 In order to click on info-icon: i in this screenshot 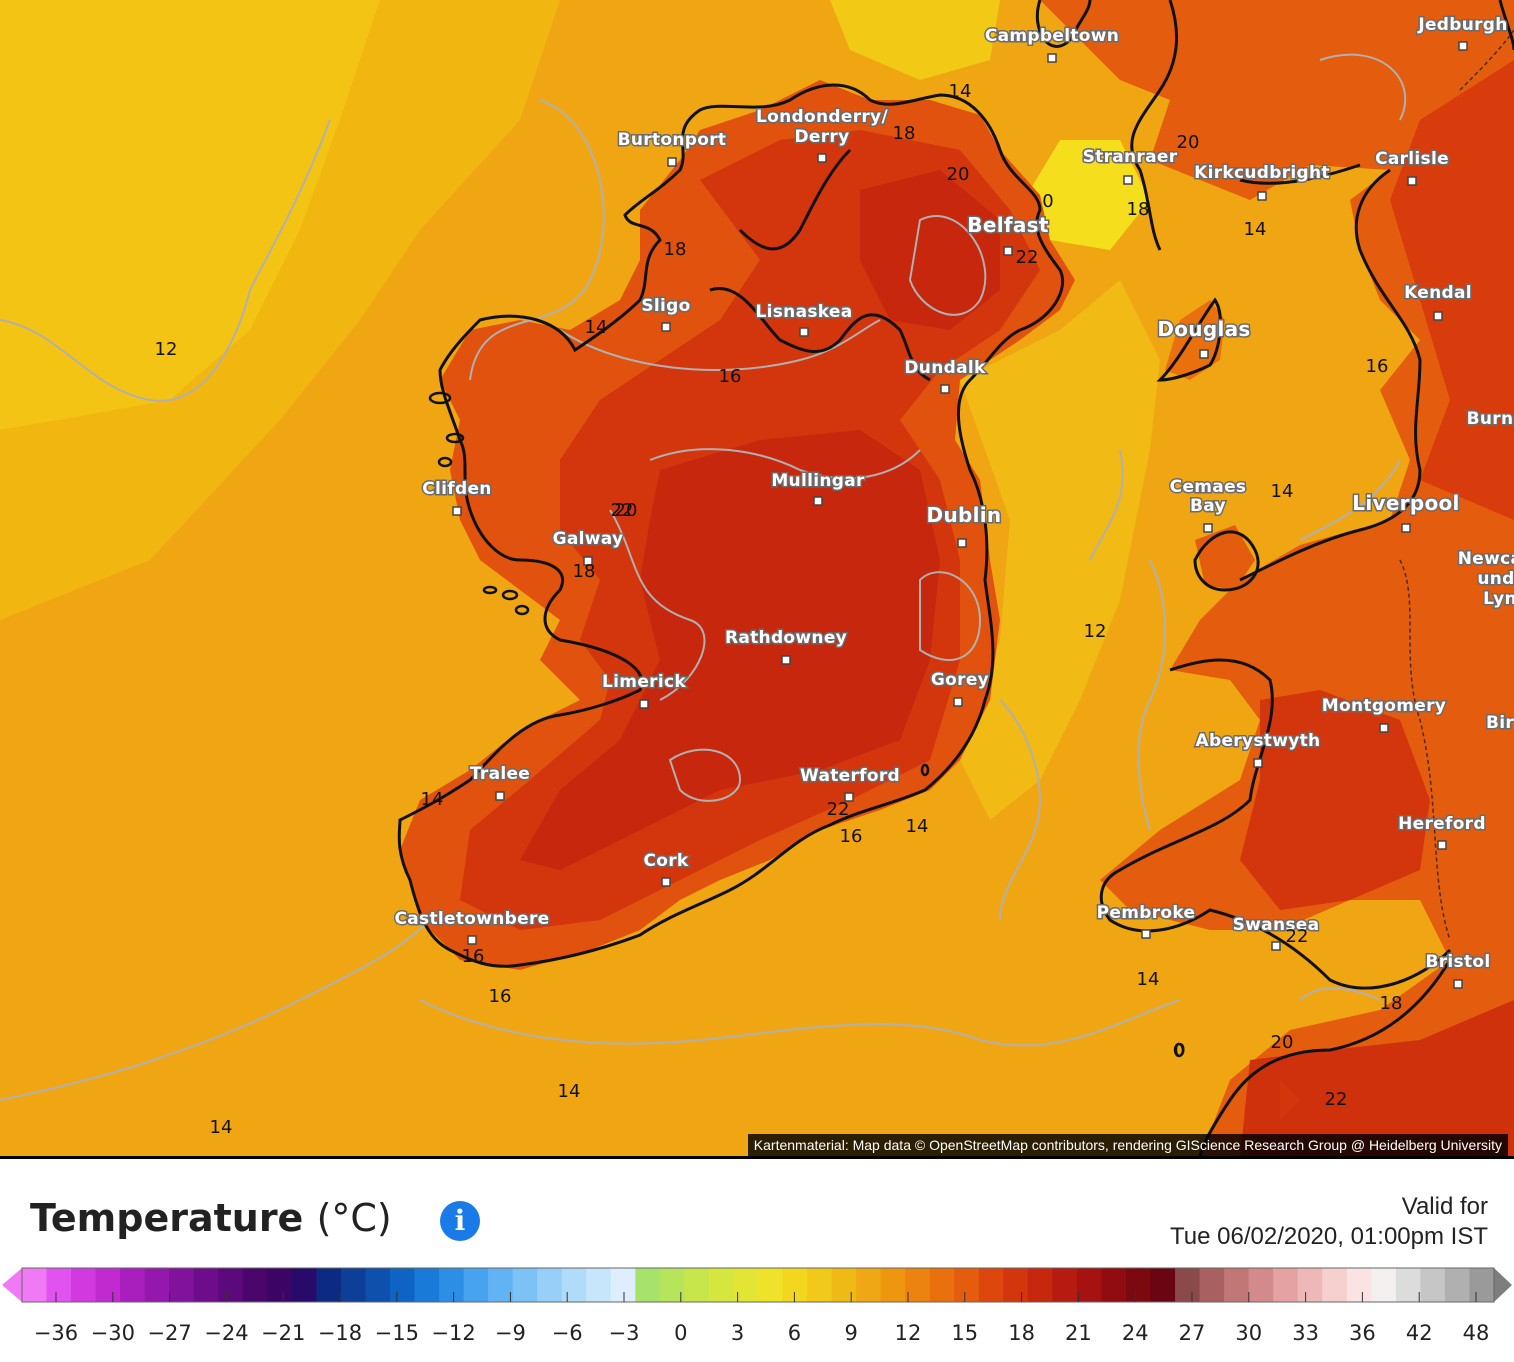, I will do `click(460, 1221)`.